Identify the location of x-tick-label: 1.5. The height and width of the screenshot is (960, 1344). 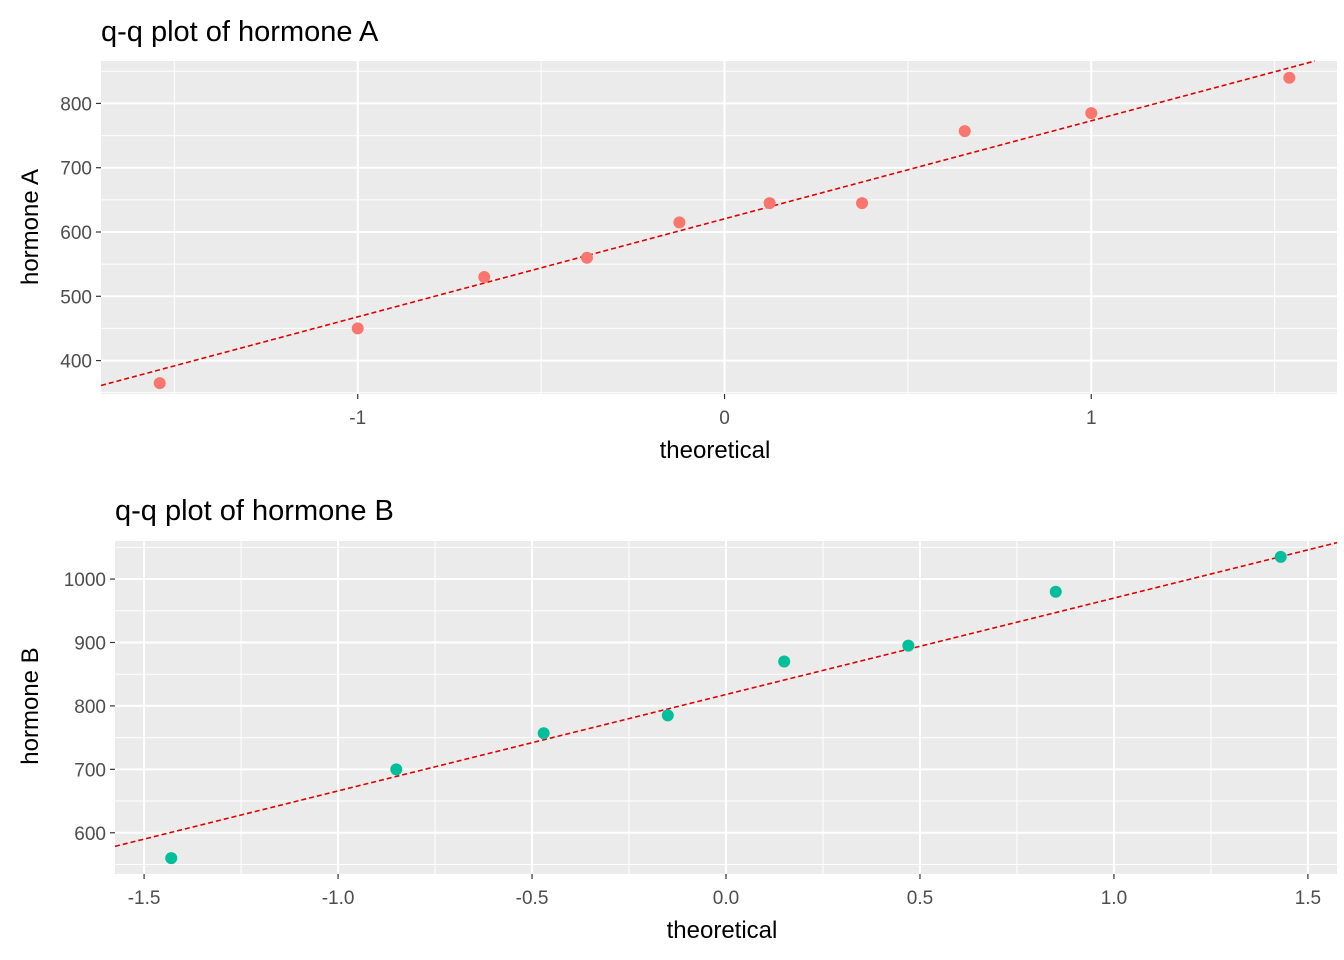
(1308, 898).